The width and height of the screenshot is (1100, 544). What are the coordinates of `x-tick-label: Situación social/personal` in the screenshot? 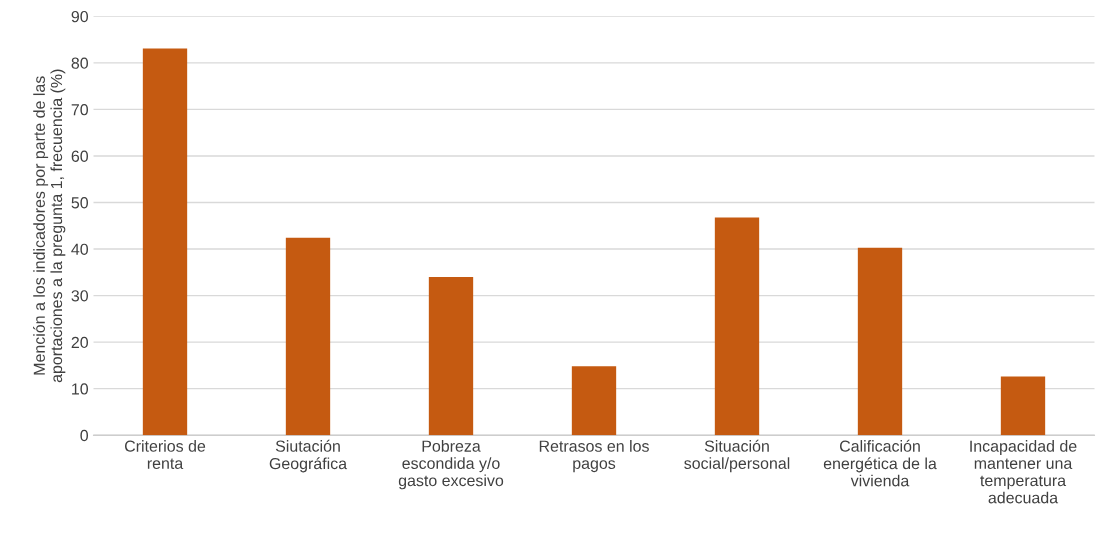 It's located at (737, 456).